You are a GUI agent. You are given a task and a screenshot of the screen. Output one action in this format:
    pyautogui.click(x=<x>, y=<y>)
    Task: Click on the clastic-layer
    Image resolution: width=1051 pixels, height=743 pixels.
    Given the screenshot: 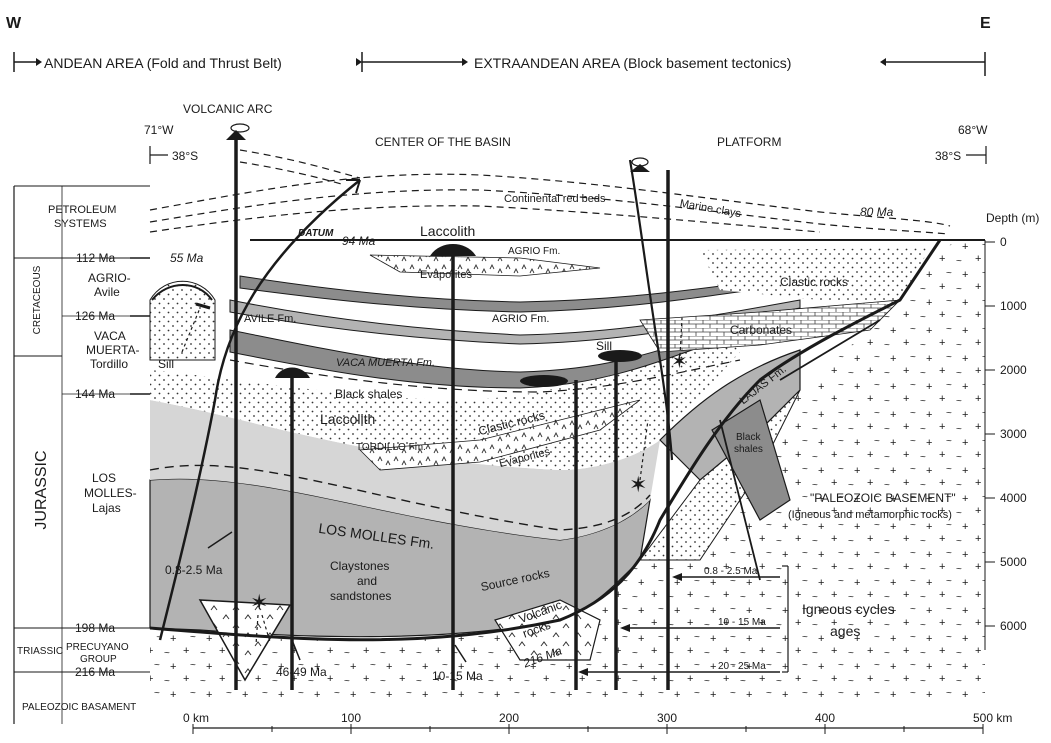 What is the action you would take?
    pyautogui.click(x=455, y=400)
    